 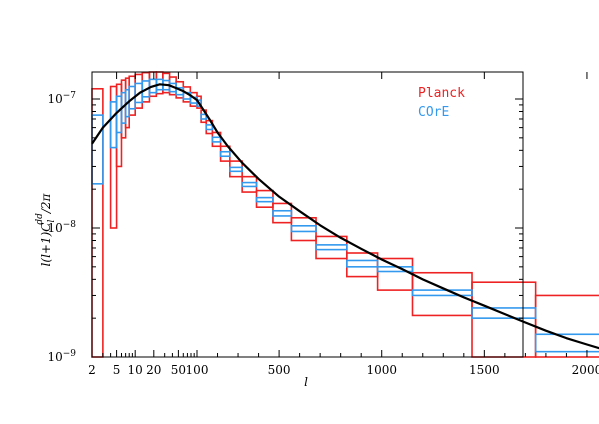 What do you see at coordinates (61, 356) in the screenshot?
I see `y-tick-label: 10⁻⁹` at bounding box center [61, 356].